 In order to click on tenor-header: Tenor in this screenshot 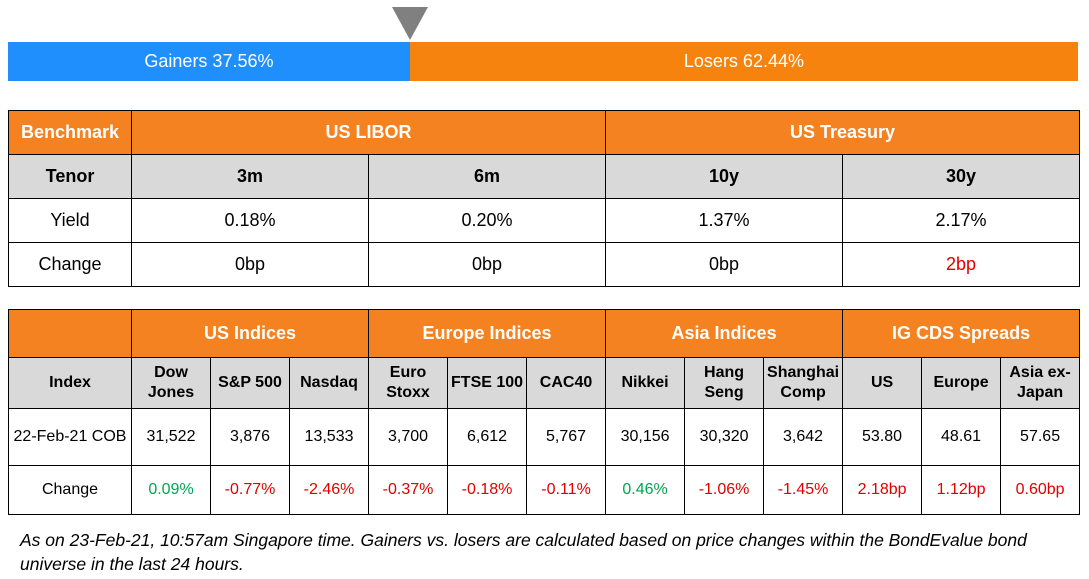, I will do `click(70, 176)`.